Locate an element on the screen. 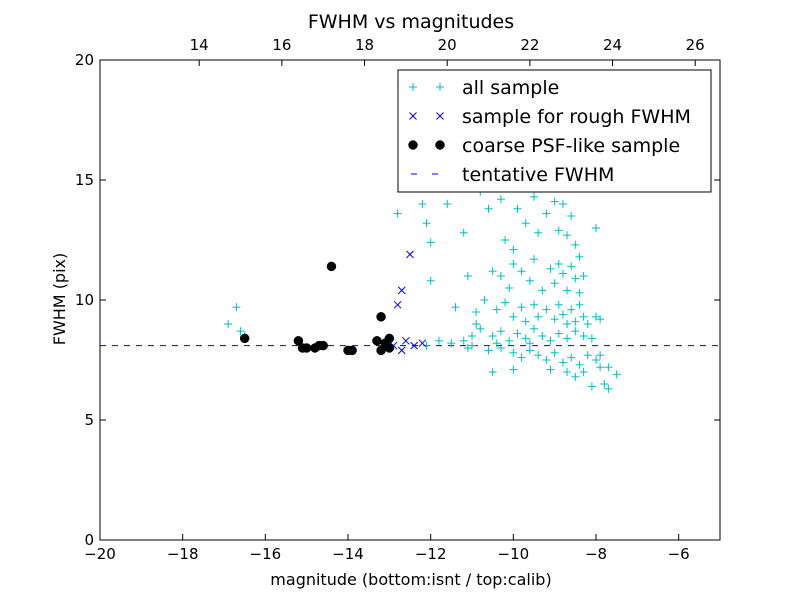  top-tick-label-0: 14 is located at coordinates (199, 45).